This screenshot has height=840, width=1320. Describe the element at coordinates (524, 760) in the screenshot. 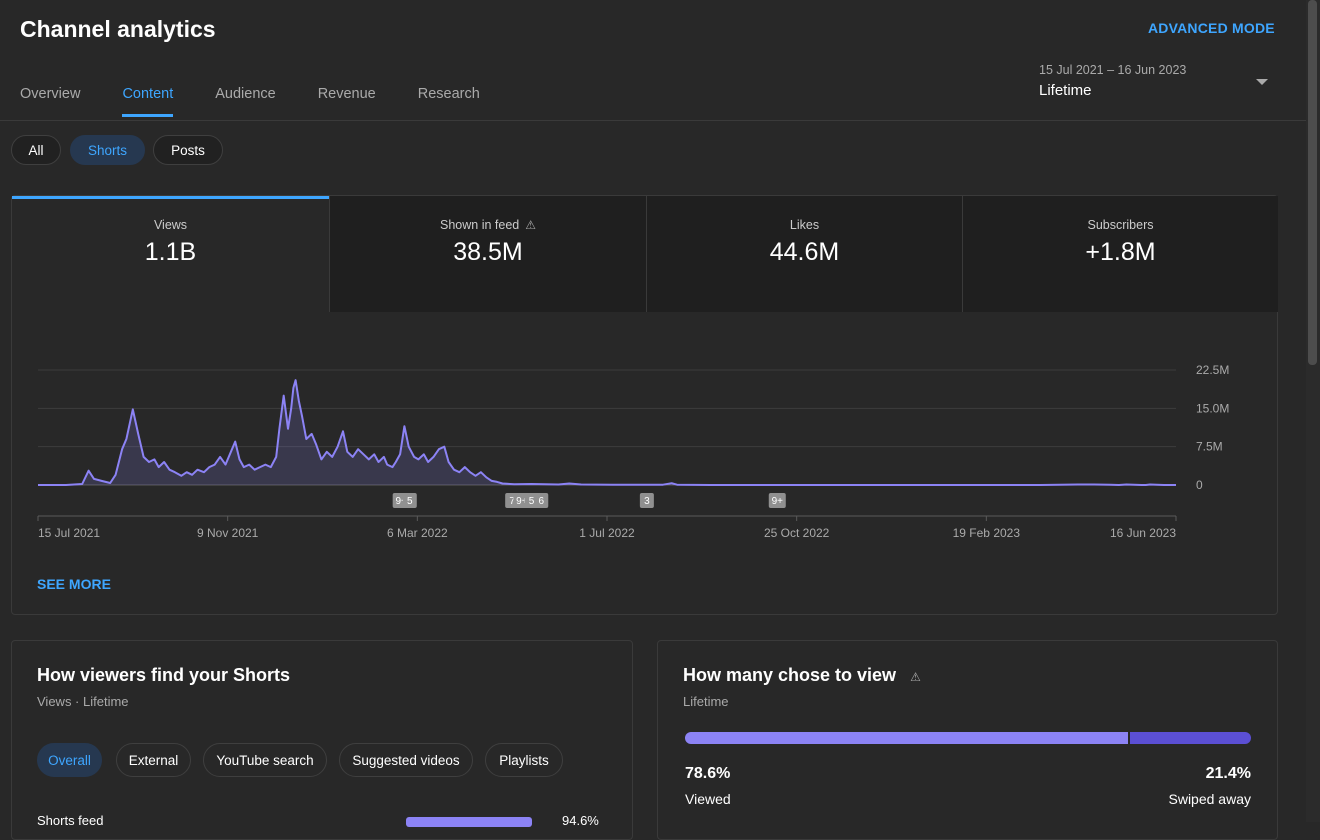

I see `chip-playlists: Playlists` at that location.